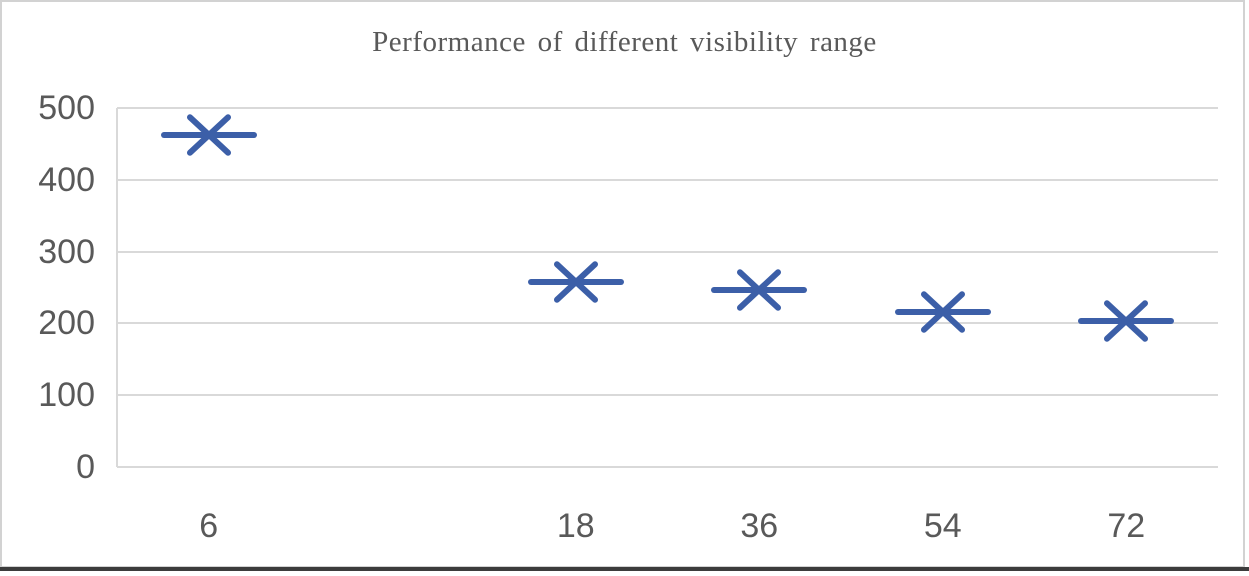 Image resolution: width=1249 pixels, height=576 pixels. What do you see at coordinates (942, 526) in the screenshot?
I see `x-tick-label: 54` at bounding box center [942, 526].